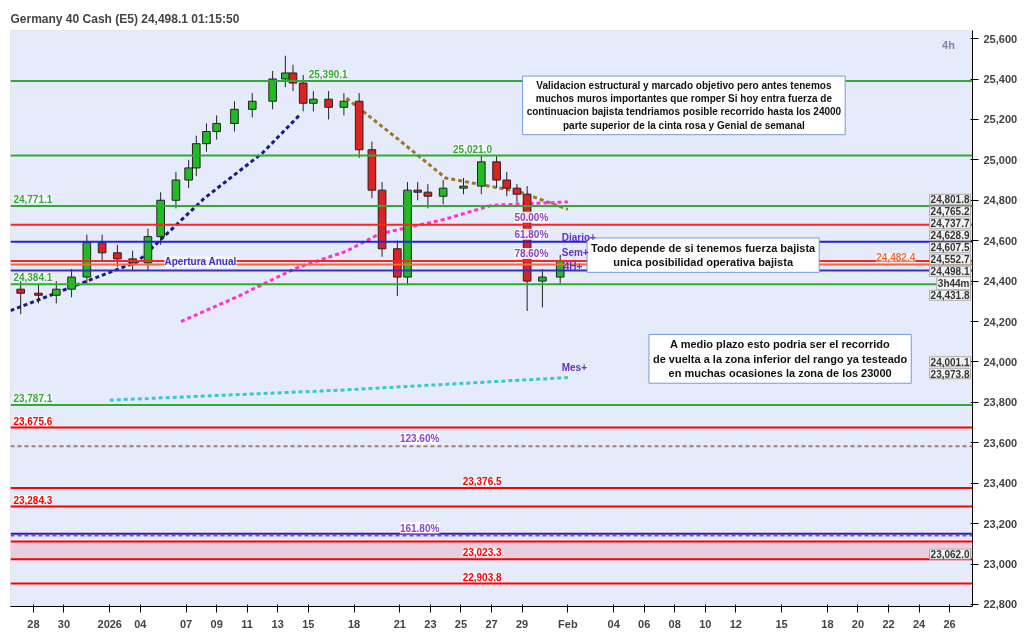 The image size is (1024, 640). I want to click on y-tick-label: 23,000, so click(1000, 564).